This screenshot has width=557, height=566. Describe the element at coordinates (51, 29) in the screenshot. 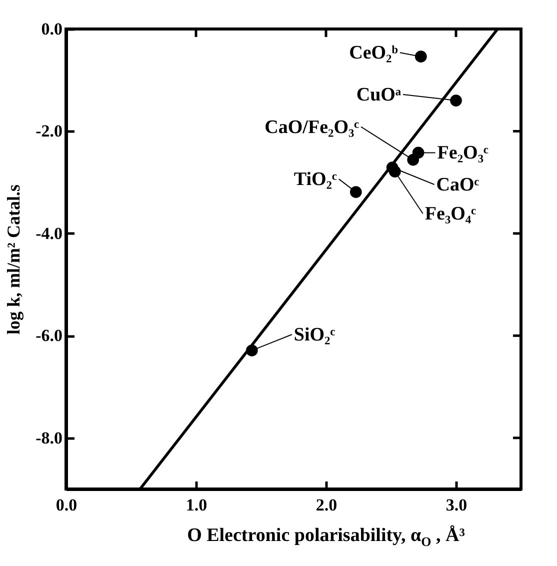

I see `y-tick-label: 0.0` at that location.